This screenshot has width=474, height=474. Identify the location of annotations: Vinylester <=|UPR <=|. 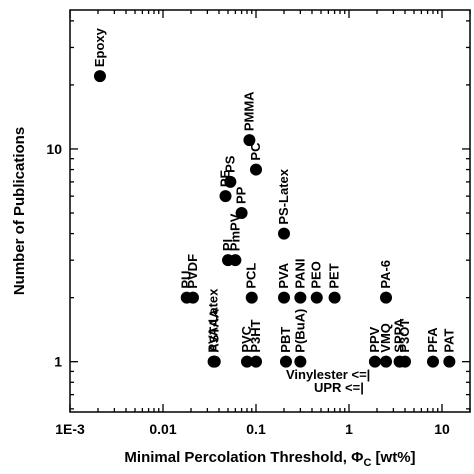
(328, 381).